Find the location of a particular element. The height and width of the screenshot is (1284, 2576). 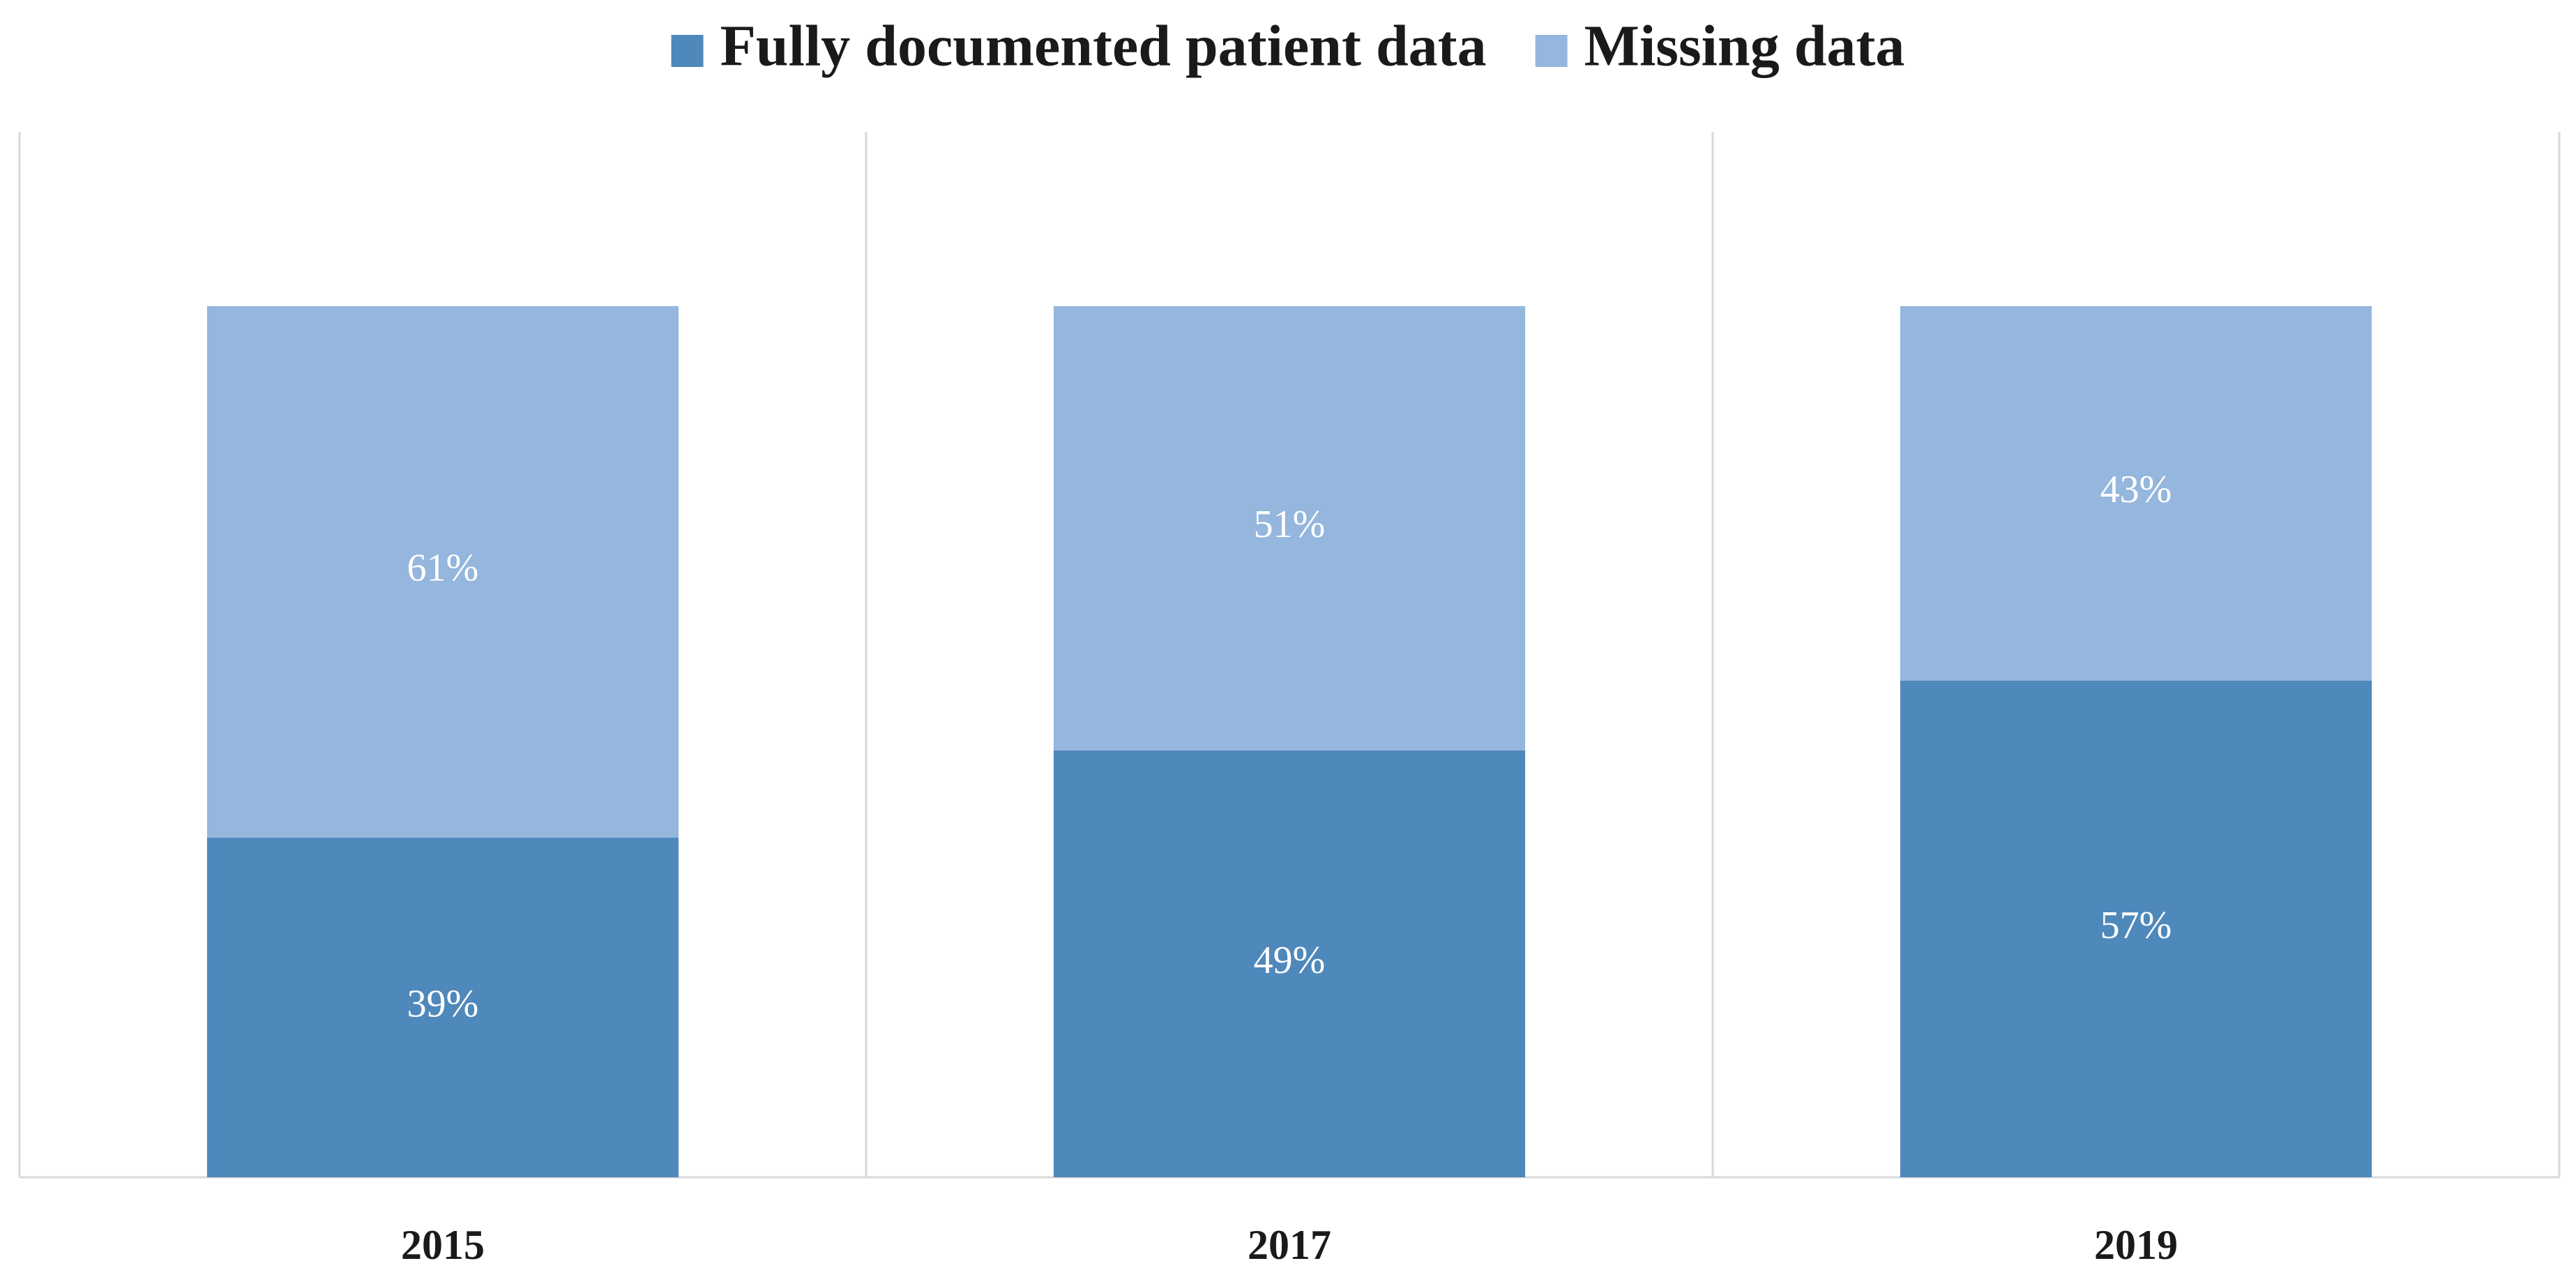

legend-label: Missing data is located at coordinates (1744, 45).